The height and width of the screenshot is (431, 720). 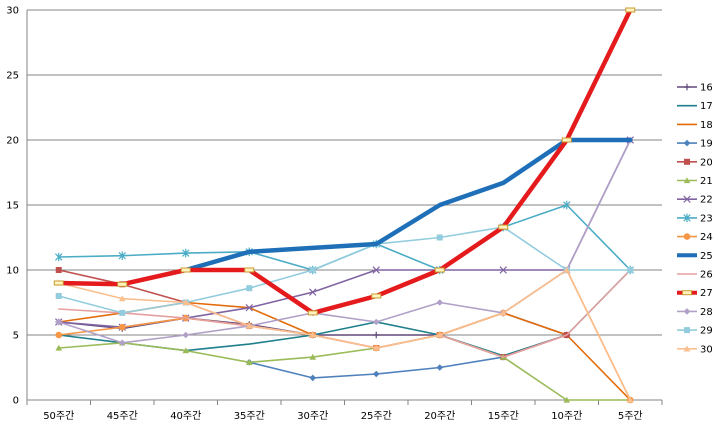 What do you see at coordinates (695, 88) in the screenshot?
I see `legend-item-16: 16` at bounding box center [695, 88].